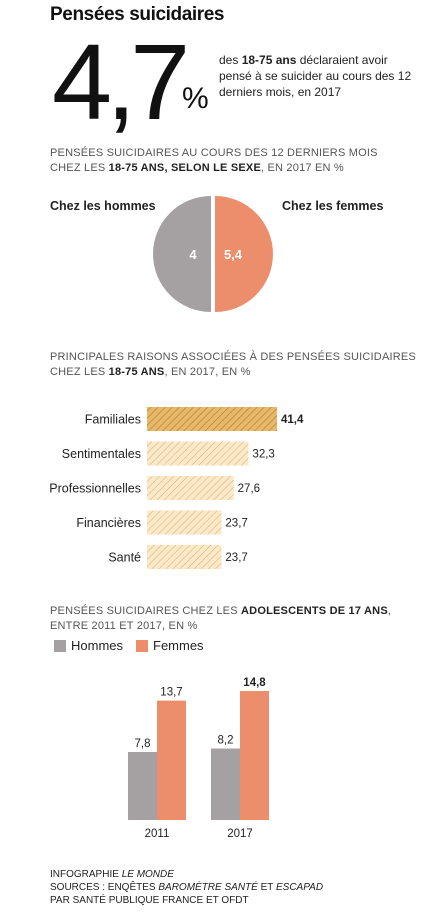  What do you see at coordinates (147, 874) in the screenshot?
I see `footer-line1-italic: Le Monde` at bounding box center [147, 874].